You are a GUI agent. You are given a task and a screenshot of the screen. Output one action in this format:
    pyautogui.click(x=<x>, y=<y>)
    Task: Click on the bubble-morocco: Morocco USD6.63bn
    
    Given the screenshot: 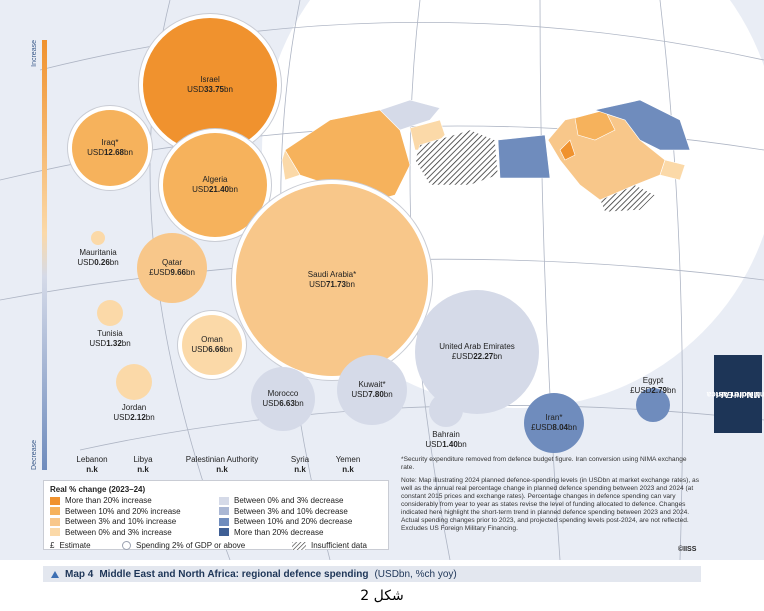 What is the action you would take?
    pyautogui.click(x=283, y=399)
    